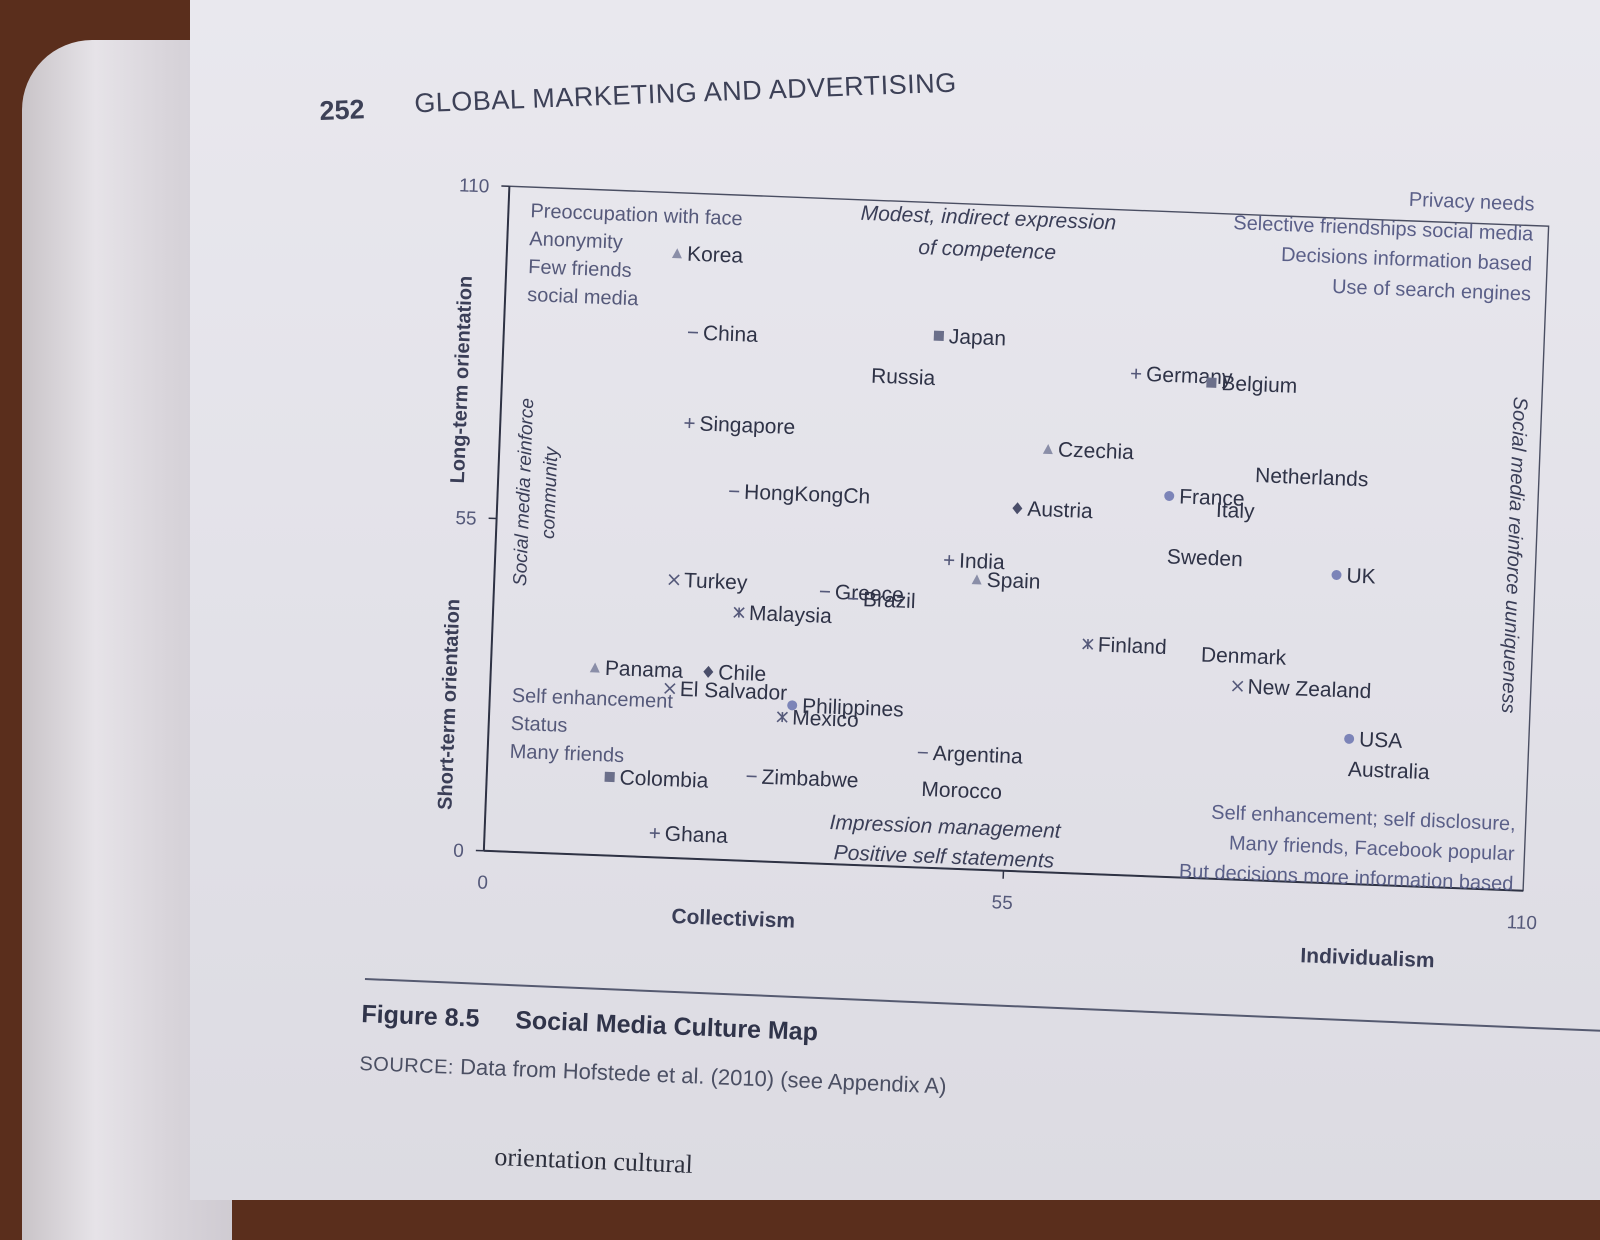 This screenshot has width=1600, height=1240. What do you see at coordinates (458, 851) in the screenshot?
I see `y-tick-label: 0` at bounding box center [458, 851].